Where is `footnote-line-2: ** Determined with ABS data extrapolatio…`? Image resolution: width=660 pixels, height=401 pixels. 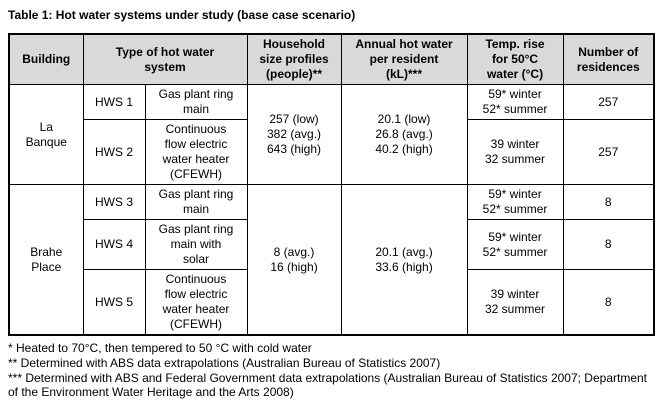 footnote-line-2: ** Determined with ABS data extrapolatio… is located at coordinates (224, 363).